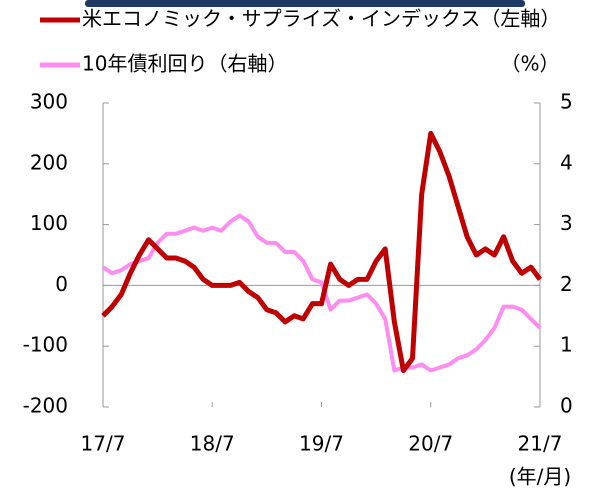 This screenshot has height=490, width=600. What do you see at coordinates (540, 477) in the screenshot?
I see `x-unit: (年/月)` at bounding box center [540, 477].